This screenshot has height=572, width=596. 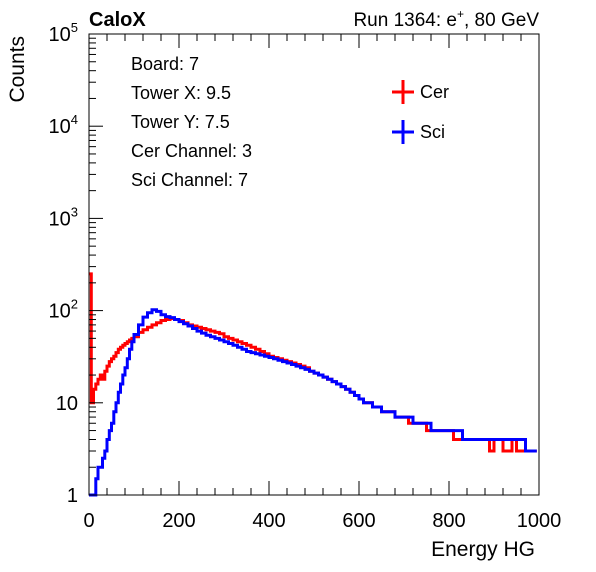 I want to click on title-right-suffix: , 80 GeV, so click(x=501, y=20).